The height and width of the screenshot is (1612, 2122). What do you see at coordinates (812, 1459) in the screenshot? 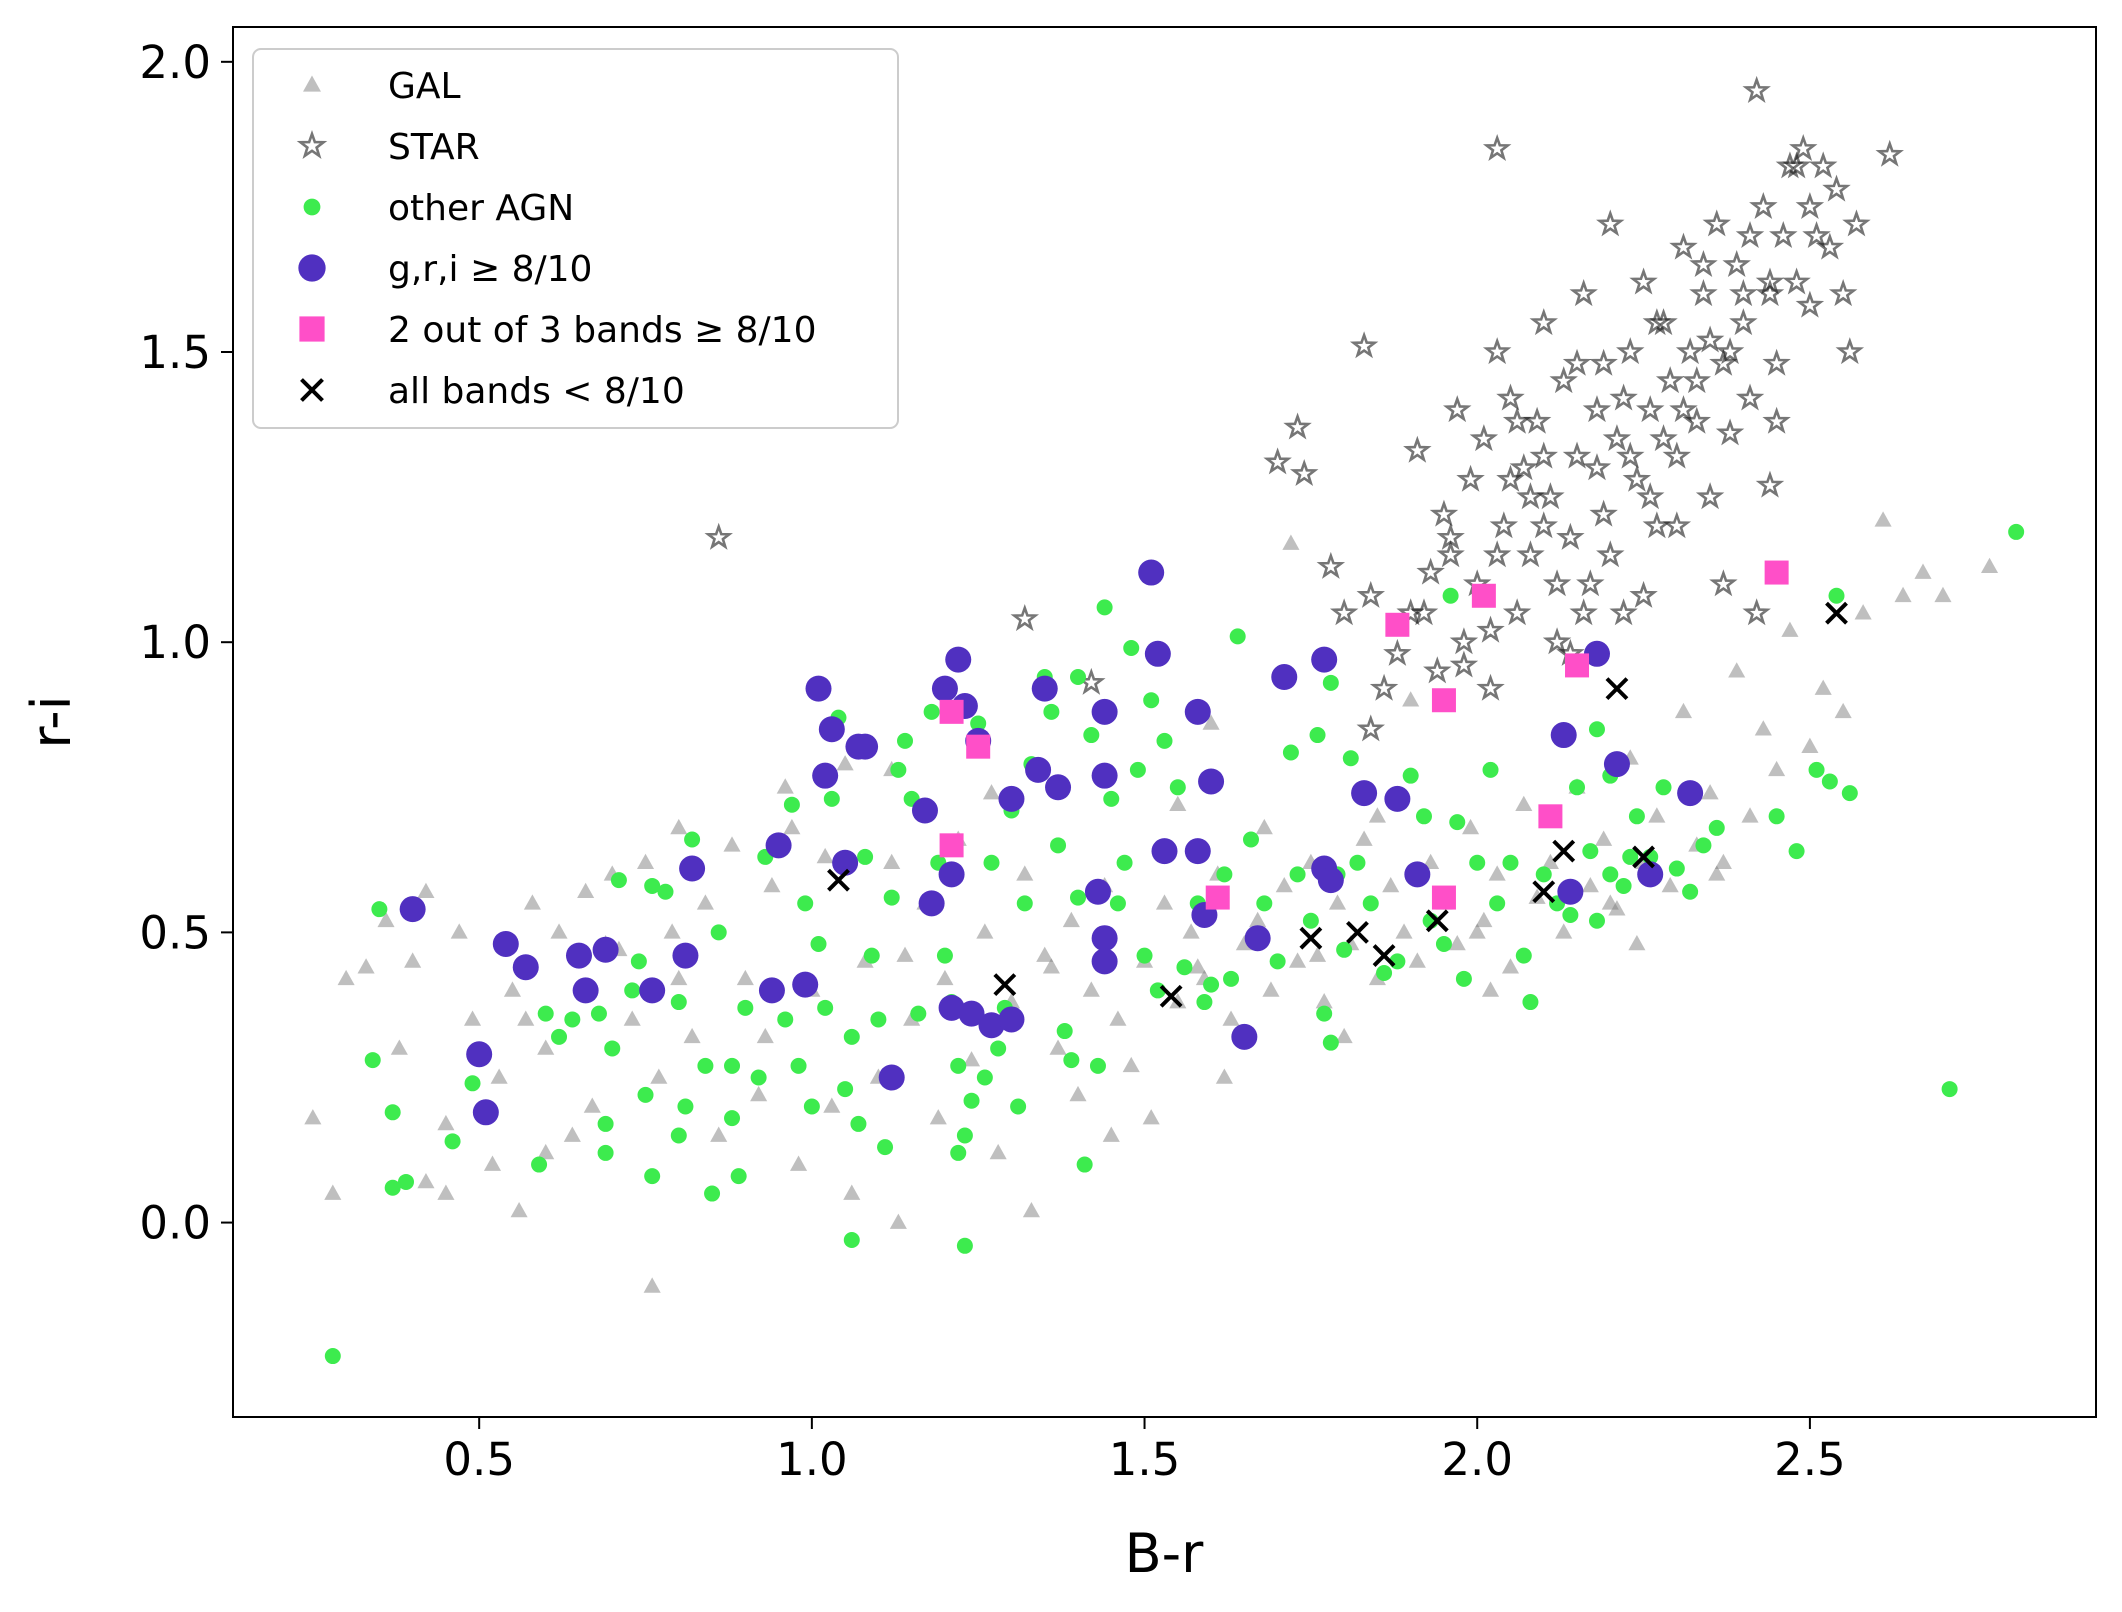
I see `x-tick-label: 1.0` at bounding box center [812, 1459].